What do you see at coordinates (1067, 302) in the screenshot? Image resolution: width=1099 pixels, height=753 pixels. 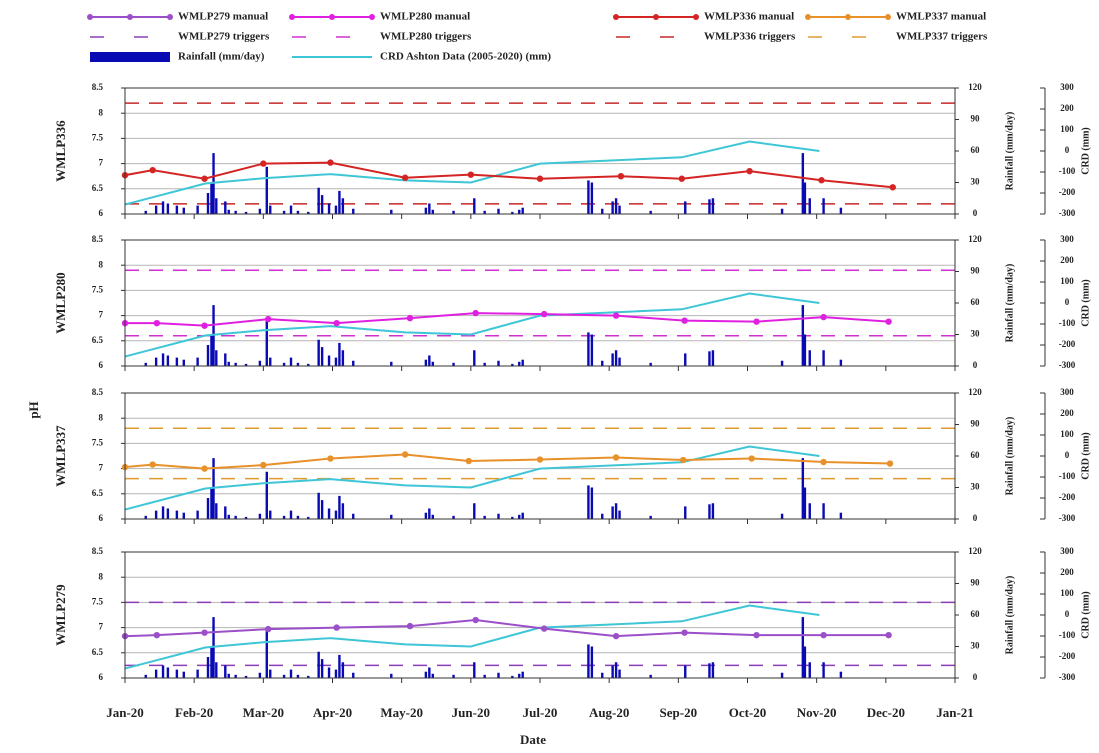 I see `y3-tick-label: 0` at bounding box center [1067, 302].